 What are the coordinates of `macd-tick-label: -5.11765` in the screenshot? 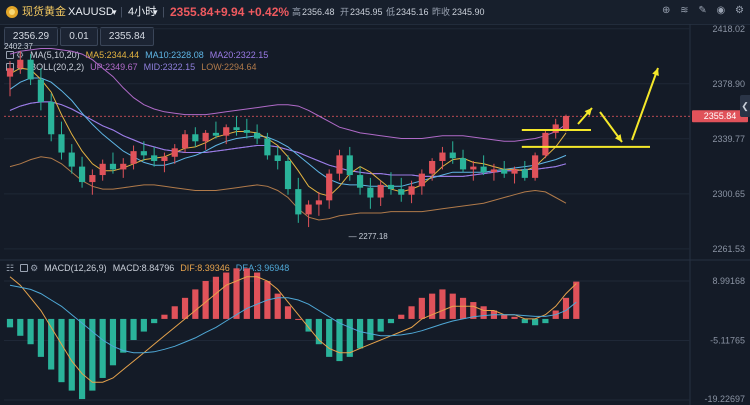 It's located at (727, 341).